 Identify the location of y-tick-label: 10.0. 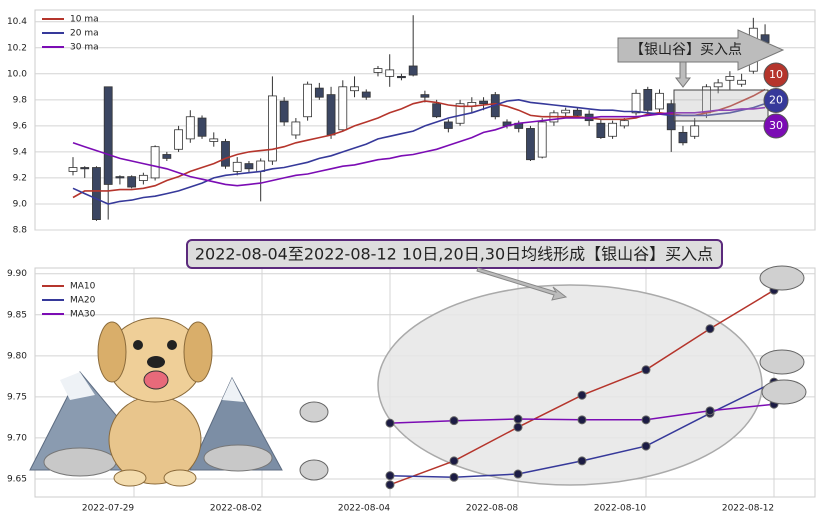
(17, 74).